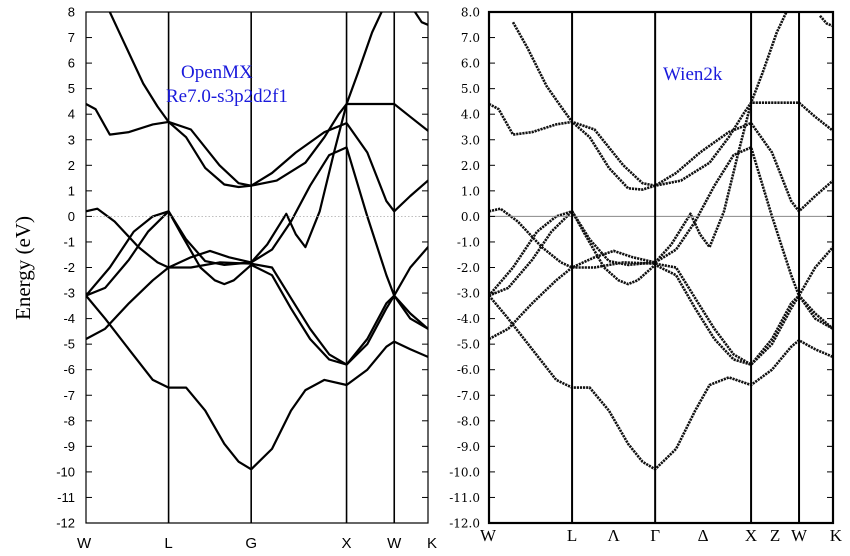 This screenshot has height=556, width=850. Describe the element at coordinates (613, 535) in the screenshot. I see `kpoint-label-3: Λ` at that location.